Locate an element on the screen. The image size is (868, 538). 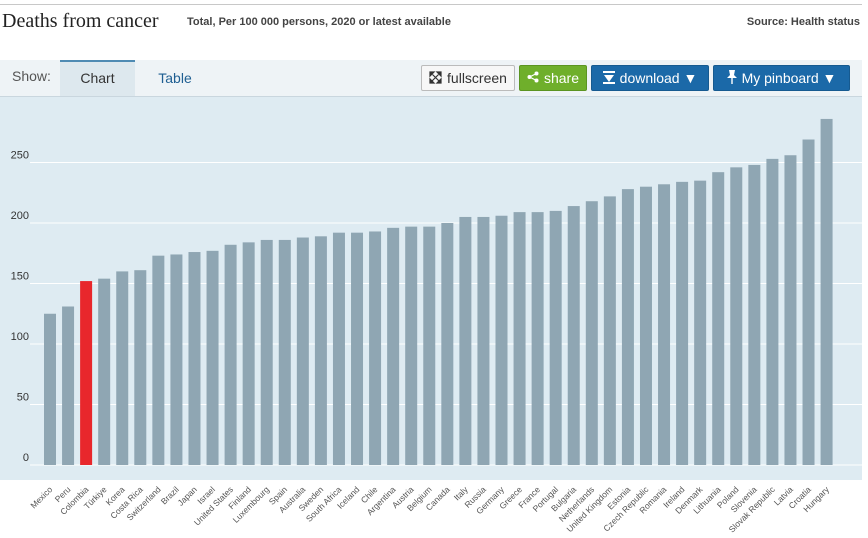
bar-france is located at coordinates (537, 338).